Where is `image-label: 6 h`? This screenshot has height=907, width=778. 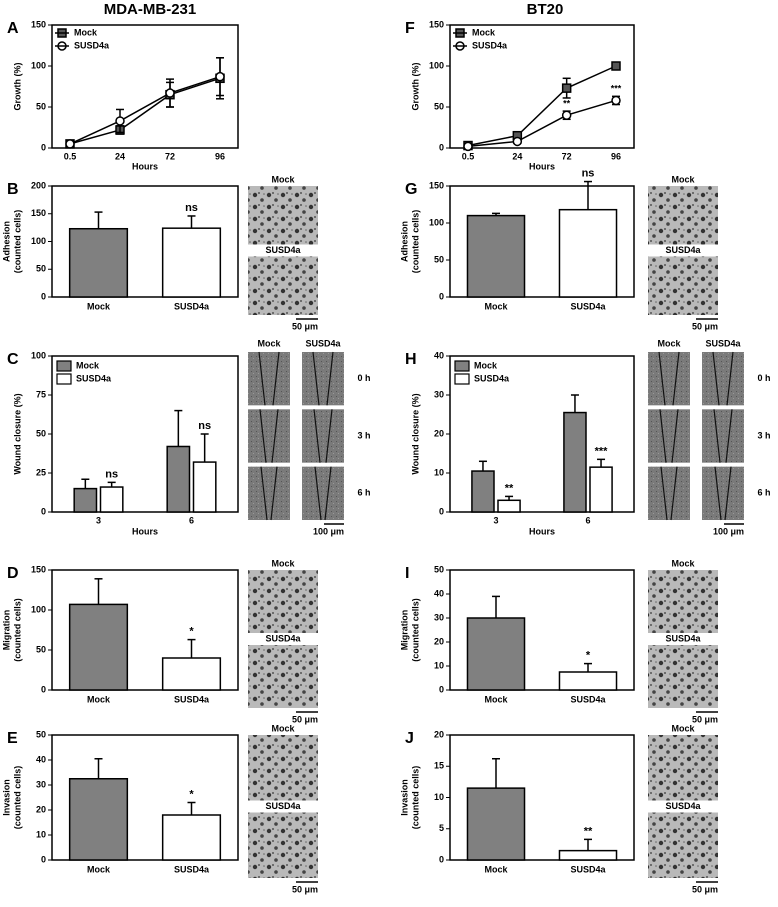
image-label: 6 h is located at coordinates (363, 493).